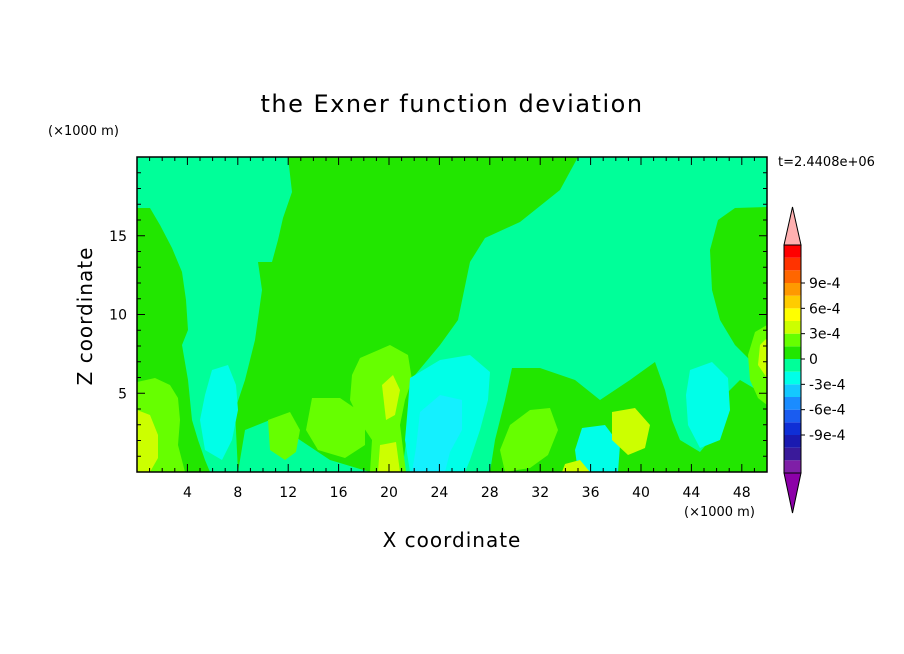 Image resolution: width=904 pixels, height=654 pixels. I want to click on colorbar-label: 0, so click(813, 360).